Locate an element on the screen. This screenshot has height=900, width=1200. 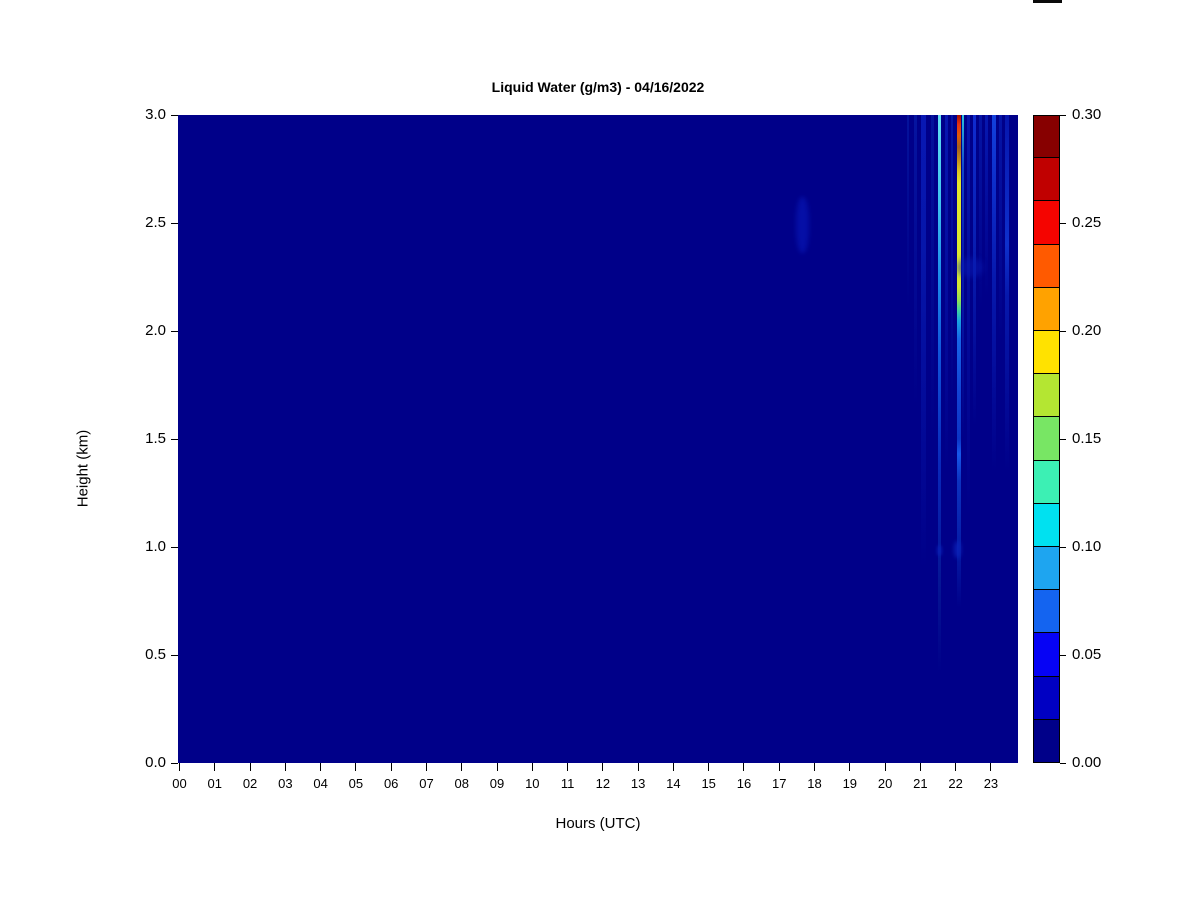
y-axis-tick-label: 2.5 is located at coordinates (155, 222).